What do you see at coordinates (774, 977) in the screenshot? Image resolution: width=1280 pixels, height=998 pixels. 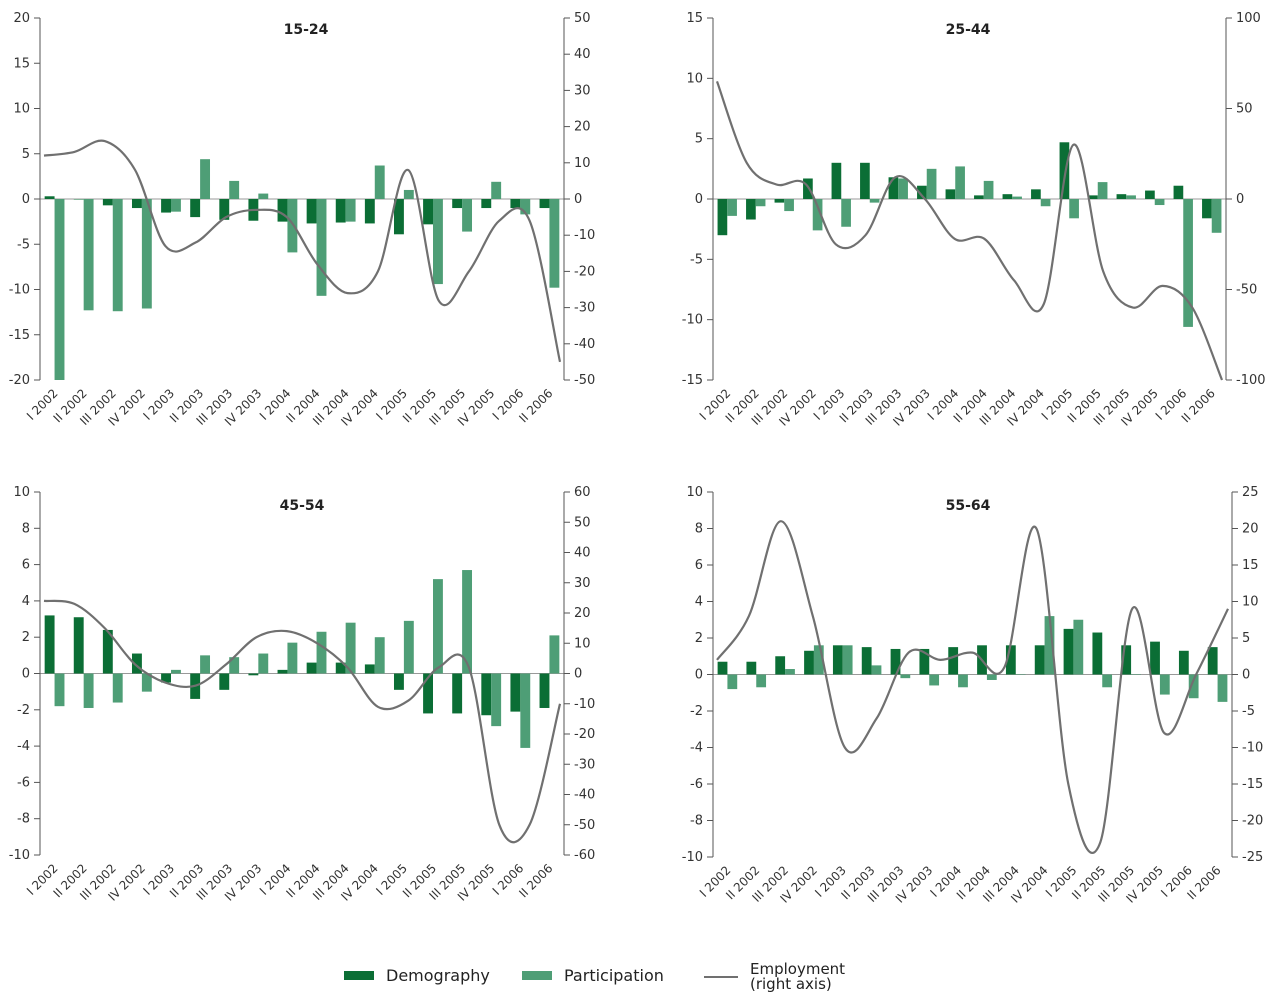 I see `legend-item-employment: Employment (right axis)` at bounding box center [774, 977].